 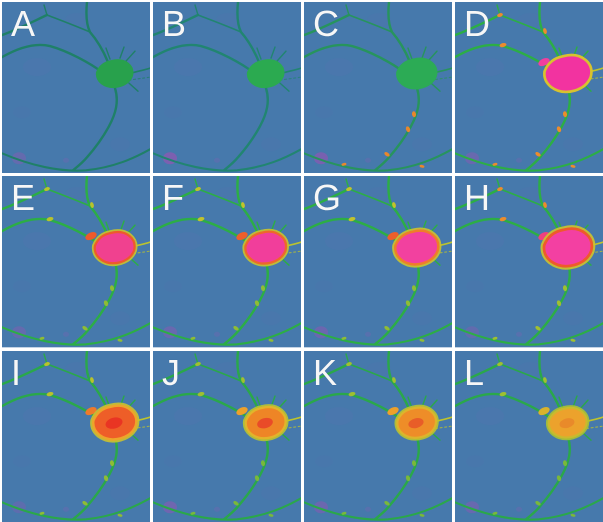 I want to click on panel-label: C, so click(x=326, y=23).